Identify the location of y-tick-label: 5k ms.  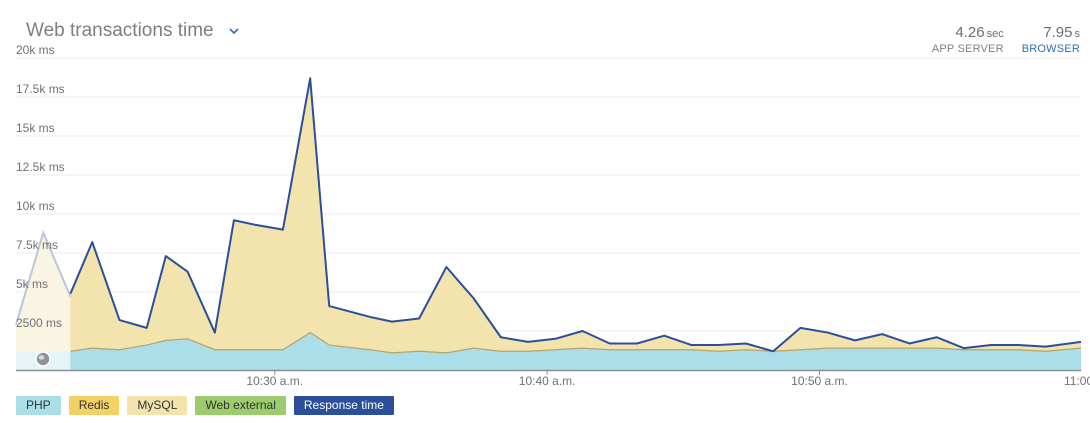
(32, 284).